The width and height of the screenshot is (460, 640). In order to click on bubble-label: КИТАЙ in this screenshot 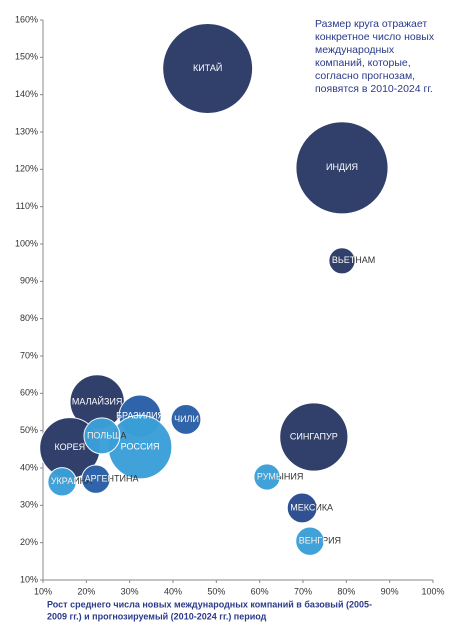, I will do `click(207, 67)`.